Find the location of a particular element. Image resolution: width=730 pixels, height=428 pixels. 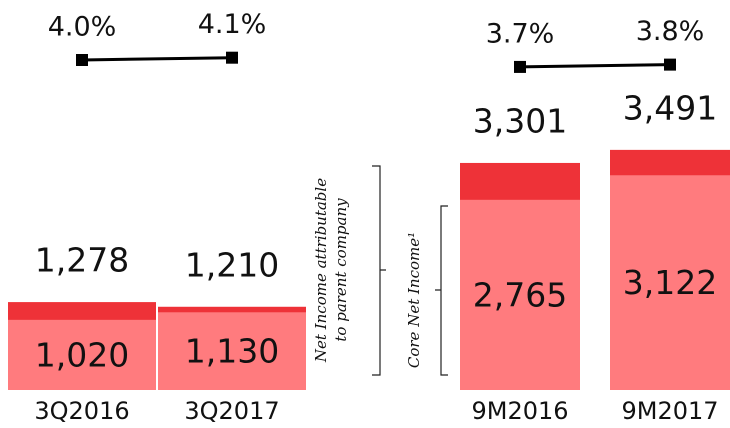

data-label: 1,020 is located at coordinates (82, 354).